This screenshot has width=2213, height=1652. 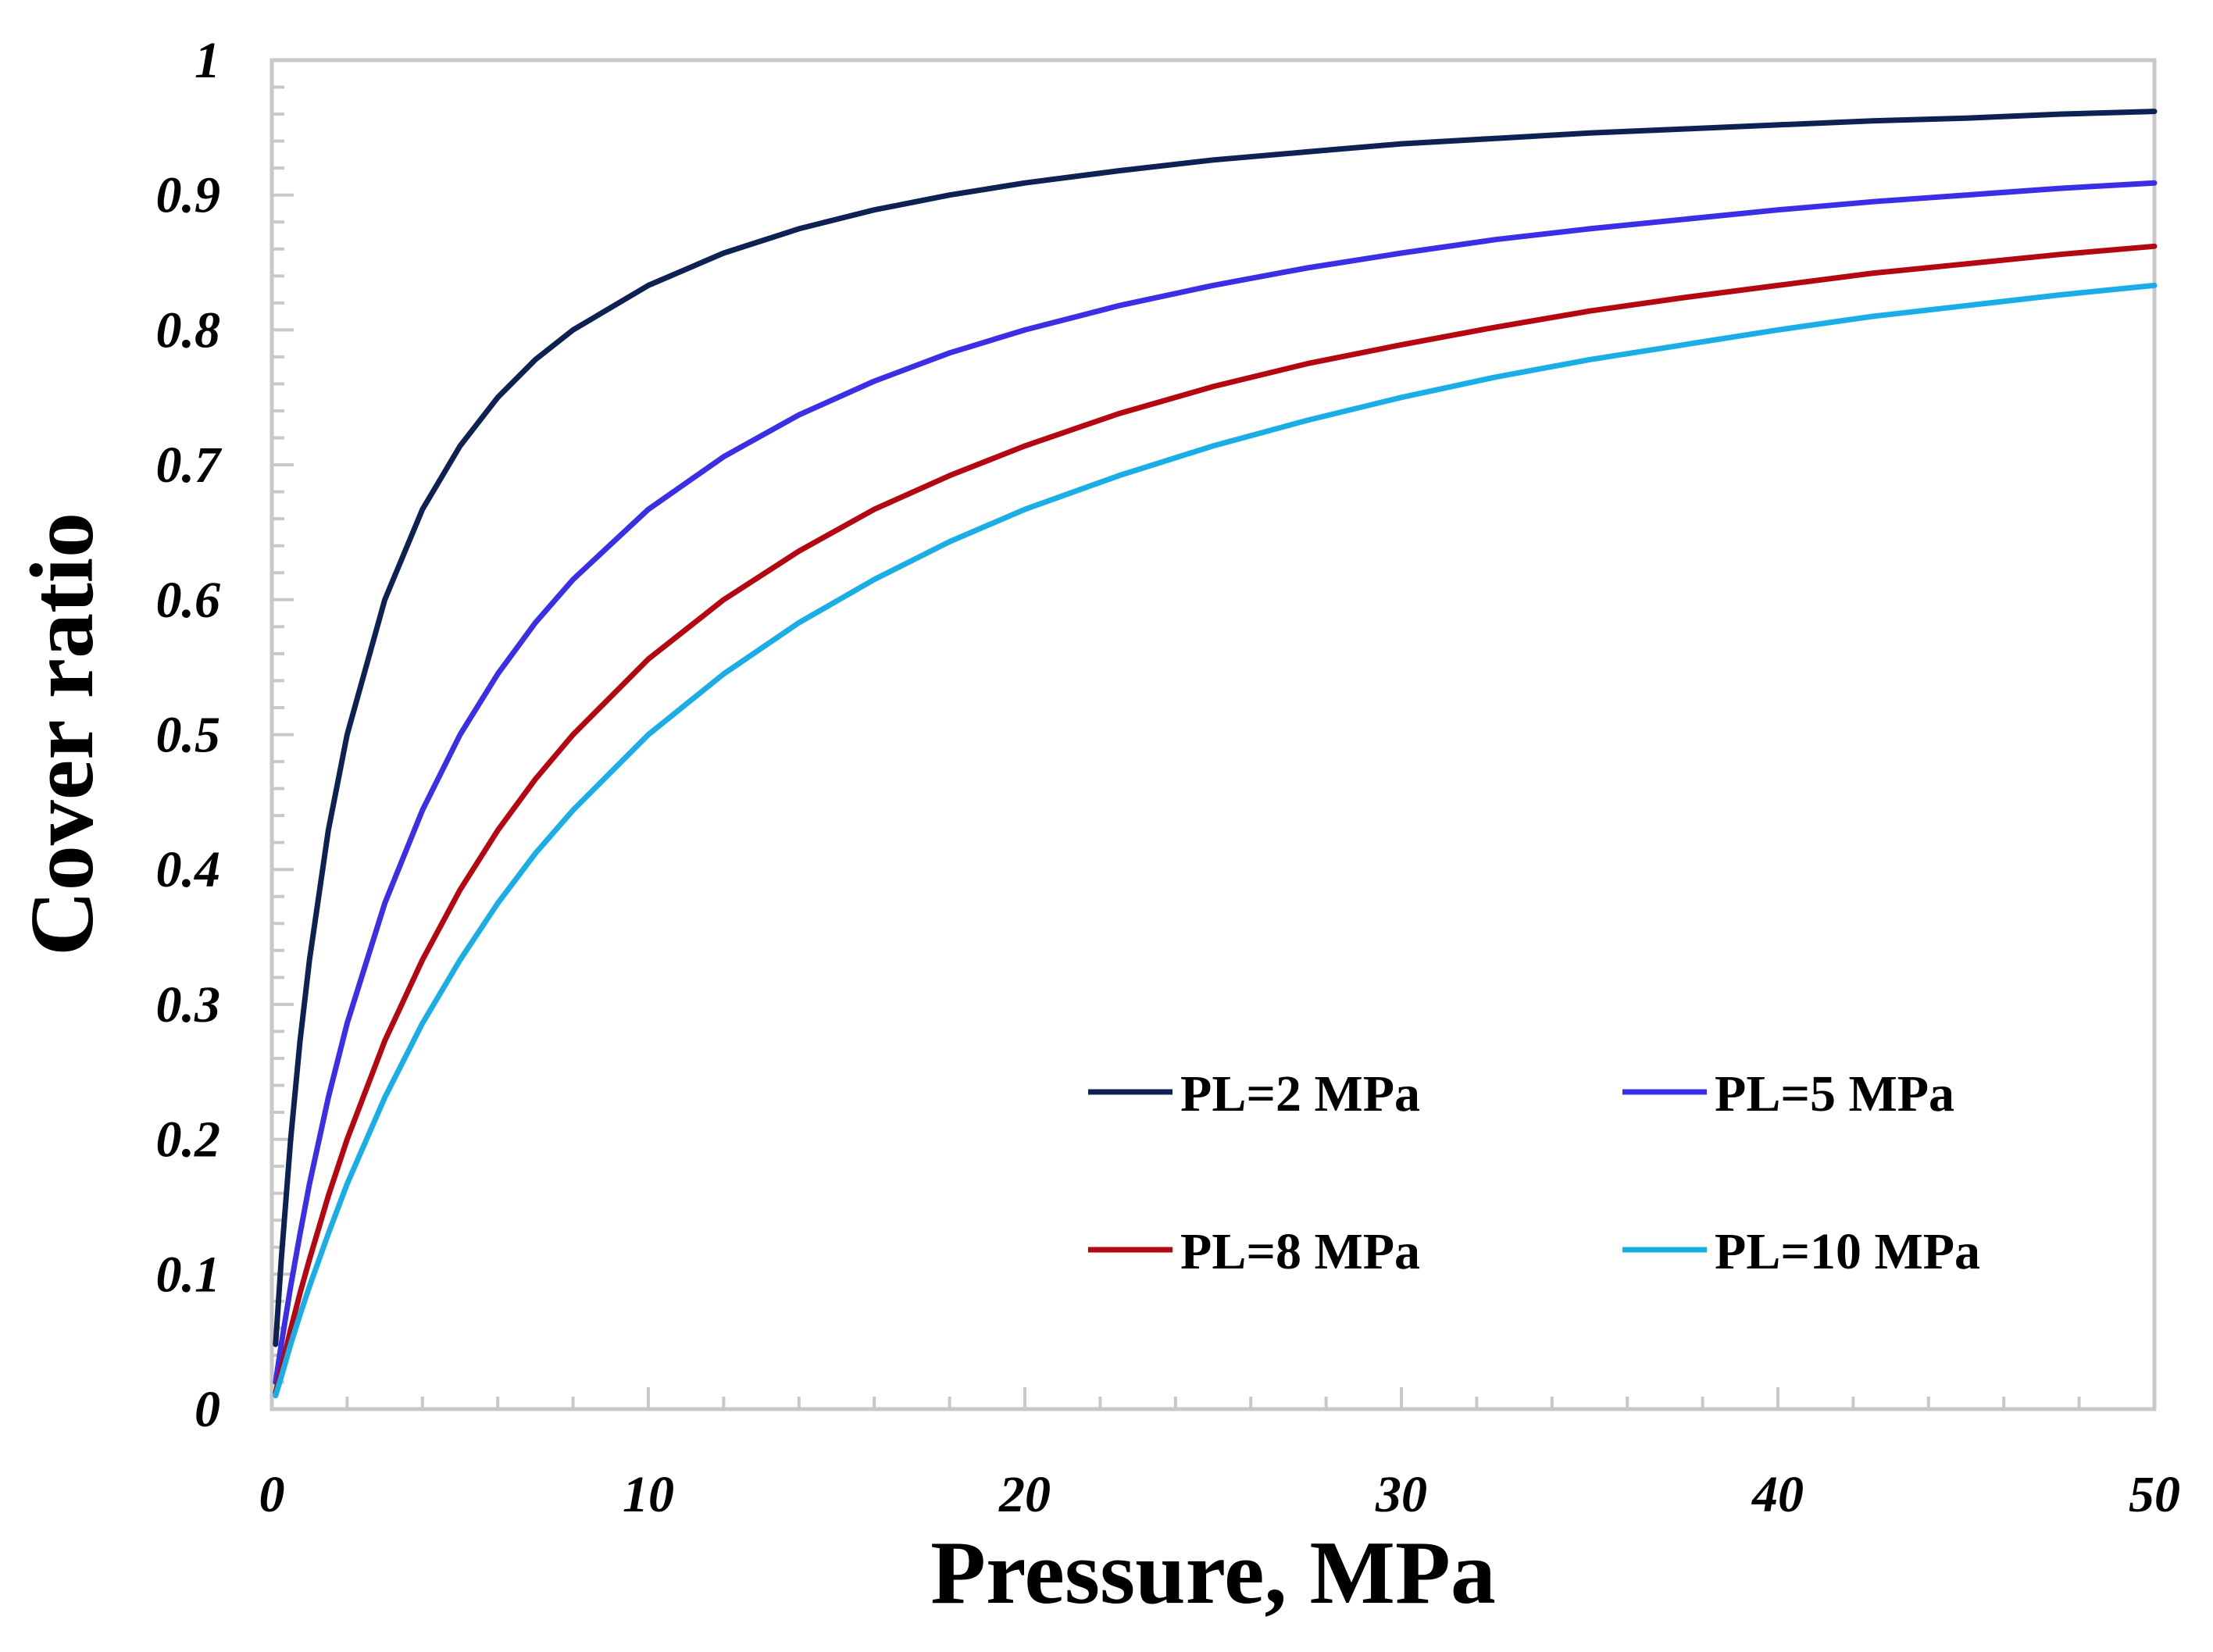 What do you see at coordinates (207, 1409) in the screenshot?
I see `y-tick-label: 0` at bounding box center [207, 1409].